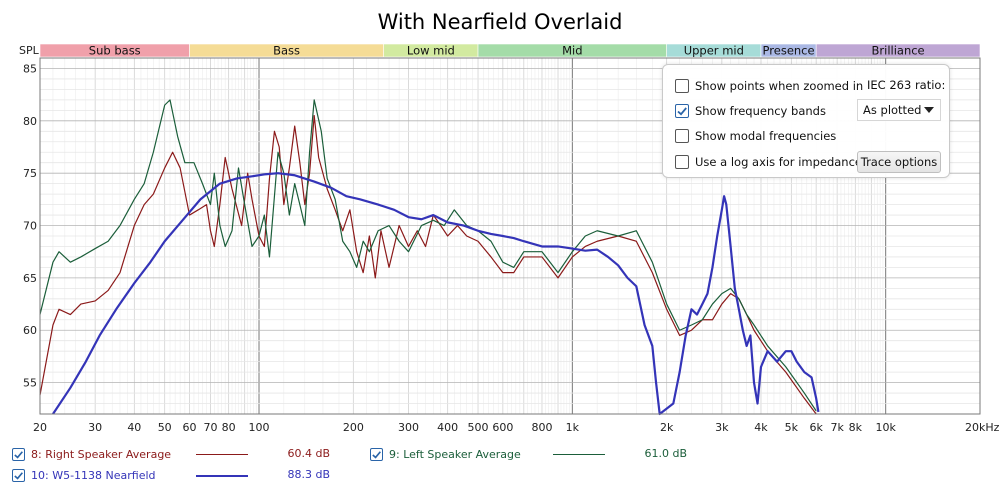 The width and height of the screenshot is (1000, 486). I want to click on right-speaker-value: 60.4 dB, so click(308, 453).